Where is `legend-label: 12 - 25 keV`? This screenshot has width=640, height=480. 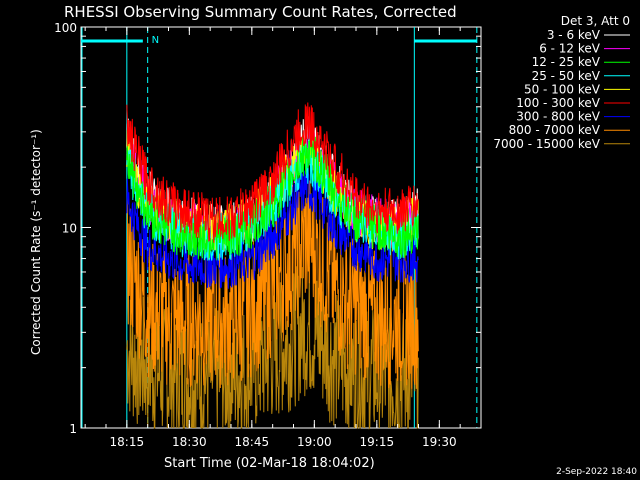
legend-label: 12 - 25 keV is located at coordinates (566, 62).